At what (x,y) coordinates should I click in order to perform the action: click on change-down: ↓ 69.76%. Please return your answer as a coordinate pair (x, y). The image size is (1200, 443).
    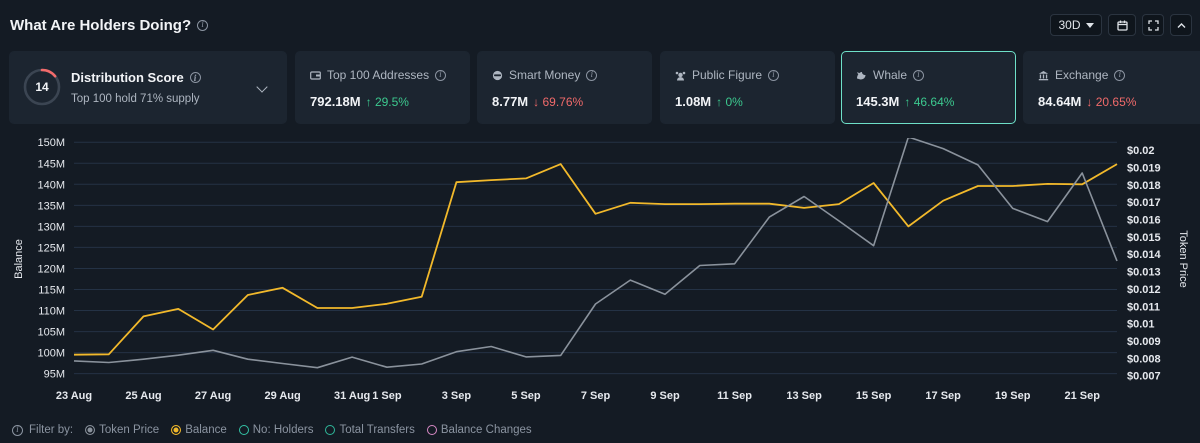
    Looking at the image, I should click on (558, 102).